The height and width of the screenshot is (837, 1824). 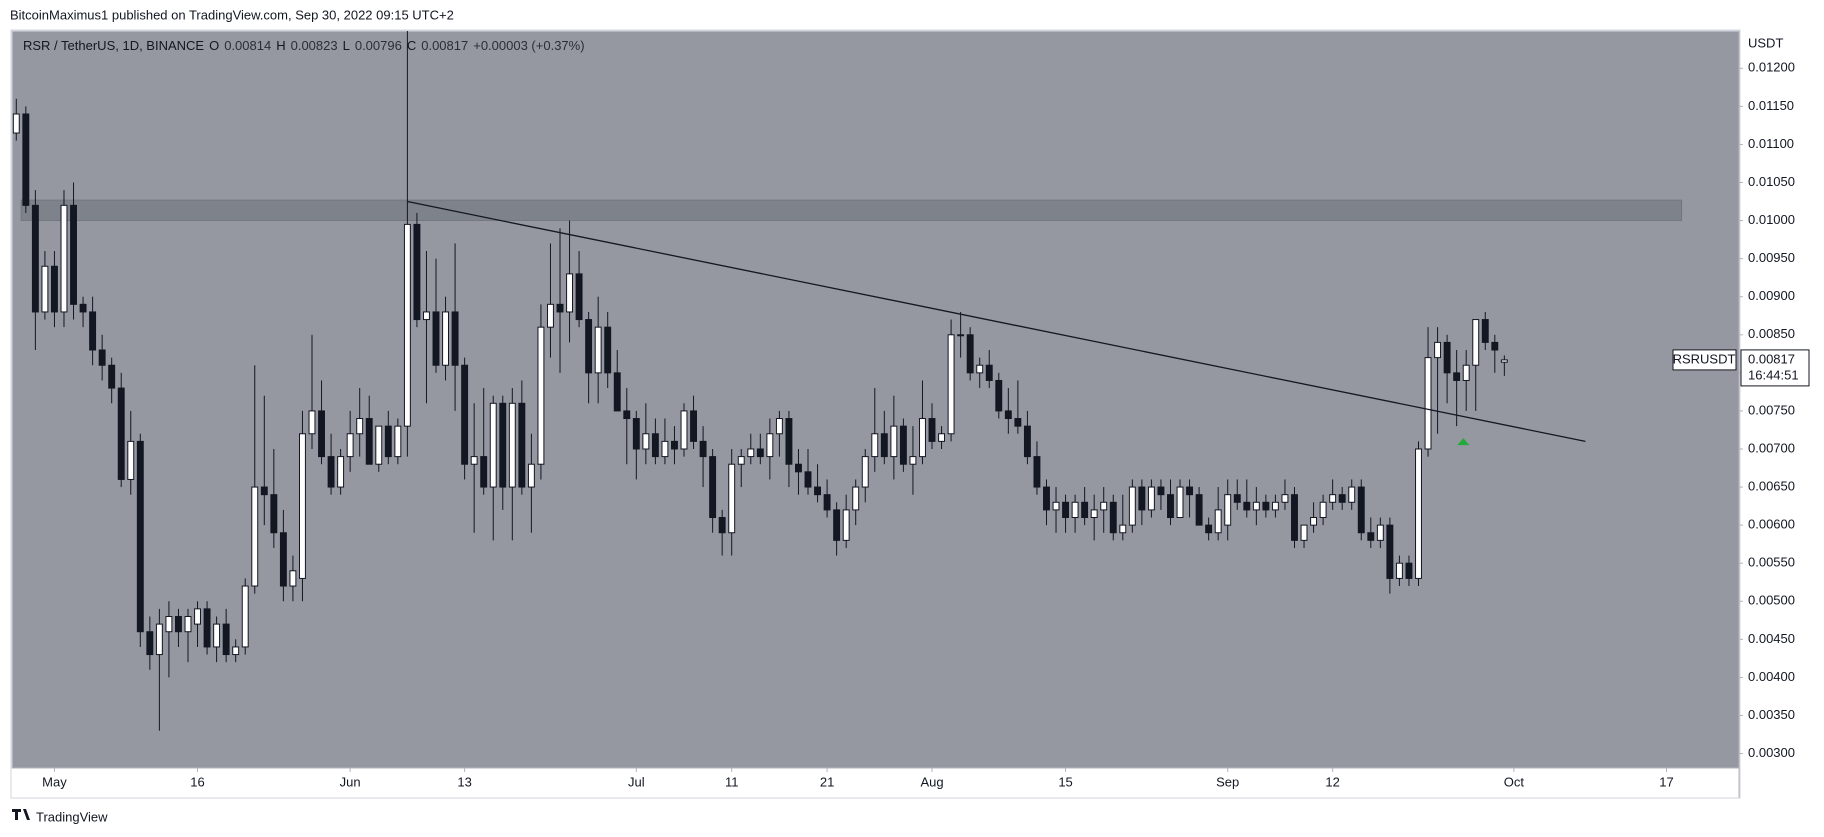 What do you see at coordinates (1765, 42) in the screenshot?
I see `y-axis-label: USDT` at bounding box center [1765, 42].